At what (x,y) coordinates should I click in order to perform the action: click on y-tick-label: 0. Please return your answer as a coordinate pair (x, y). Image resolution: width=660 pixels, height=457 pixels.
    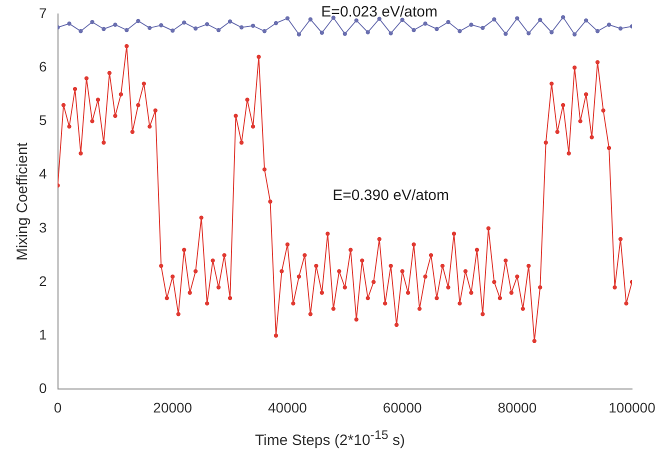
    Looking at the image, I should click on (42, 388).